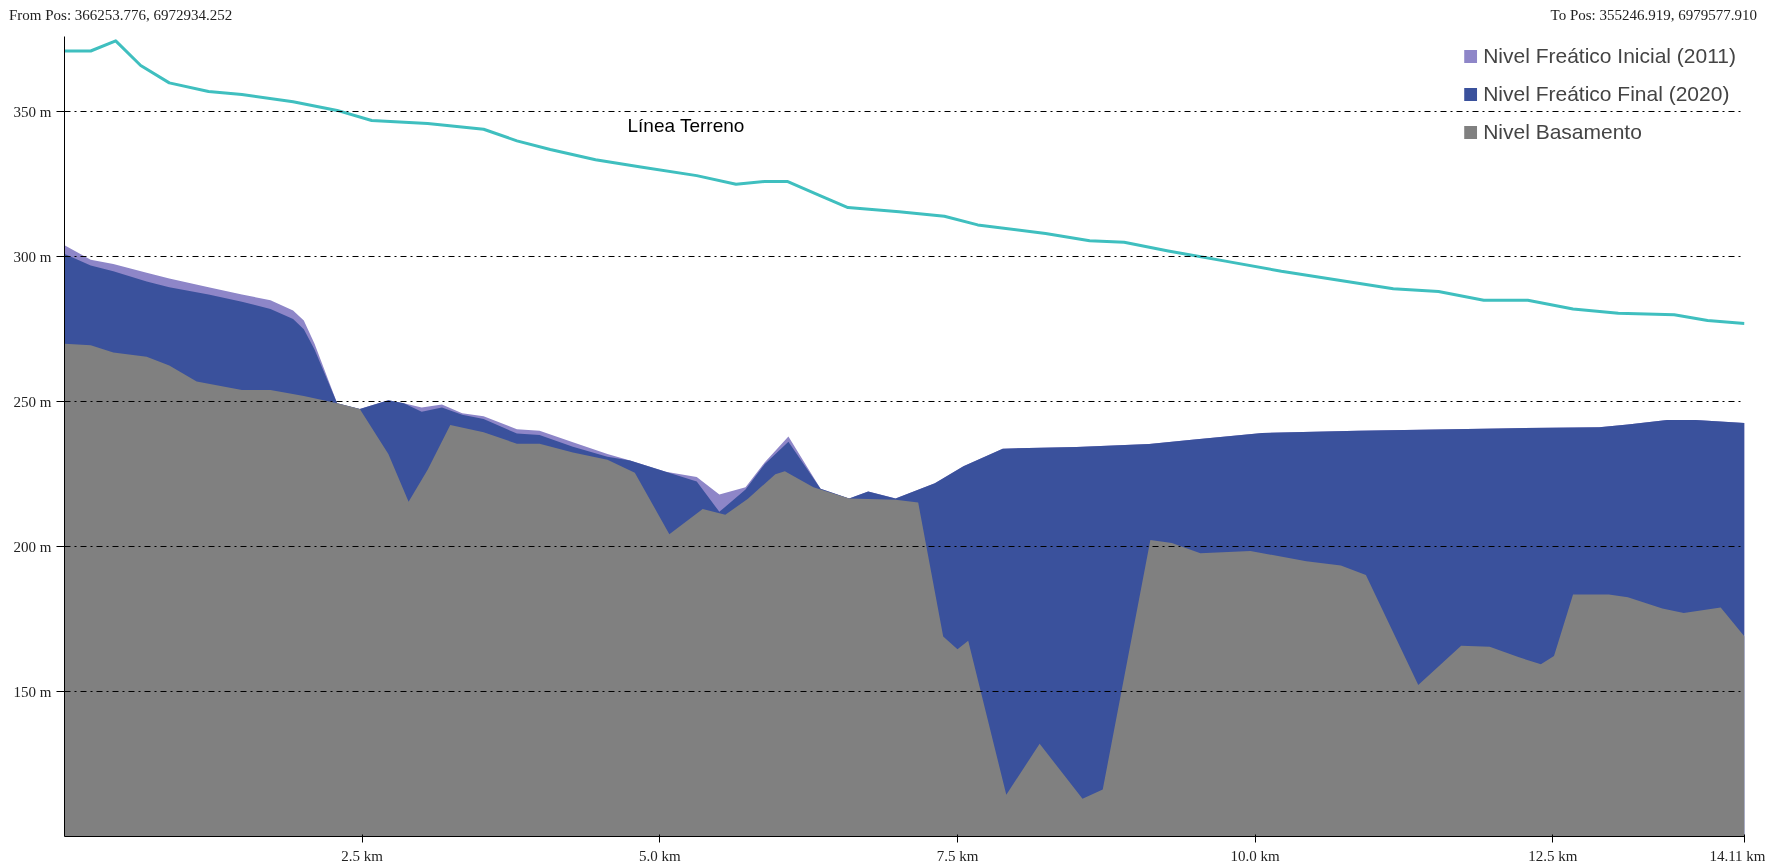  Describe the element at coordinates (32, 546) in the screenshot. I see `y-tick-label: 200 m` at that location.